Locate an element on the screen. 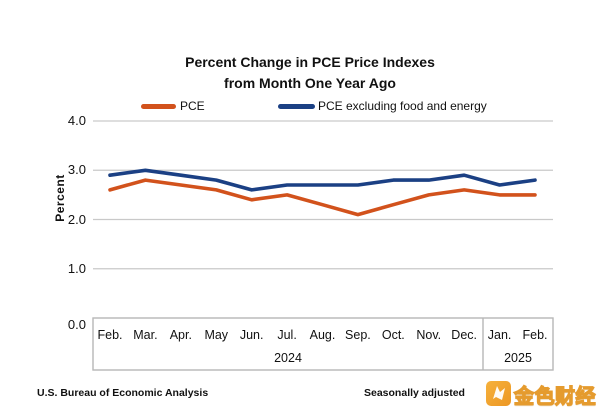 Image resolution: width=600 pixels, height=415 pixels. jinse-finance-watermark: 金色财经 is located at coordinates (542, 394).